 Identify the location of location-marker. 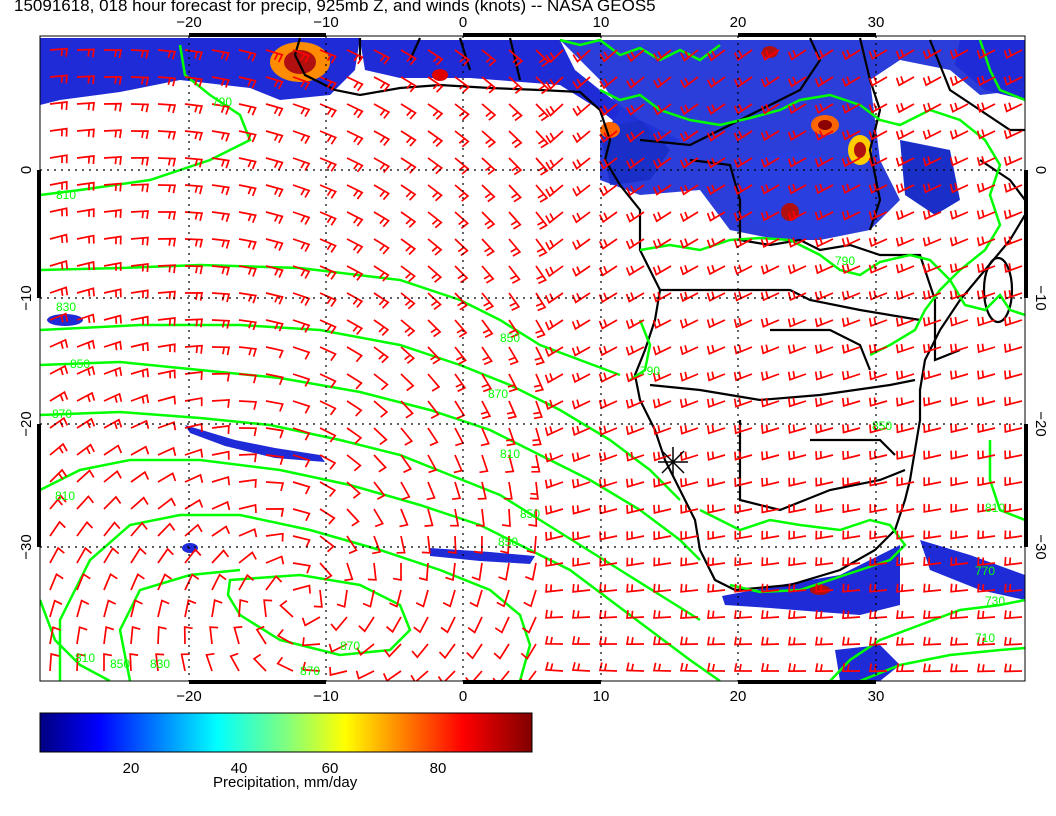
(673, 462).